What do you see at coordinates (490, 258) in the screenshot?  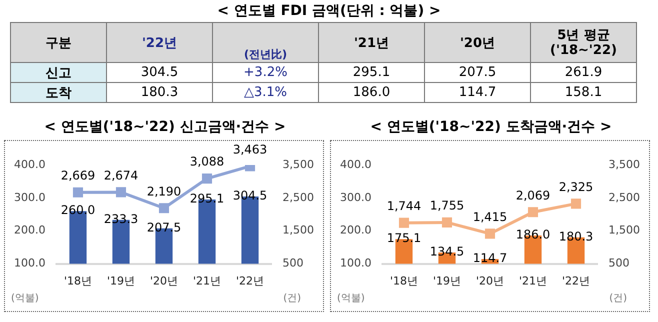 I see `data-label: 114.7` at bounding box center [490, 258].